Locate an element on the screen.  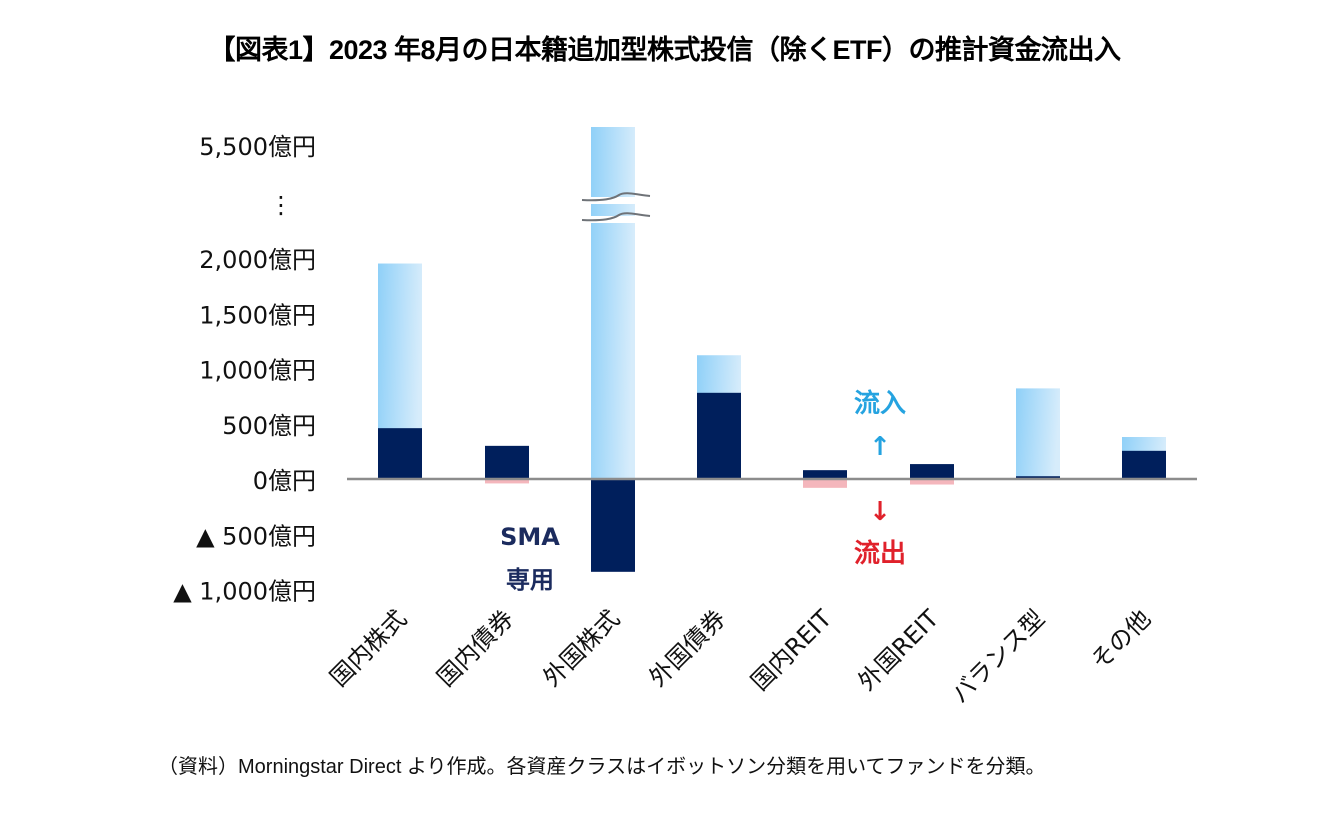
x-tick-label: 外国債券 is located at coordinates (688, 648).